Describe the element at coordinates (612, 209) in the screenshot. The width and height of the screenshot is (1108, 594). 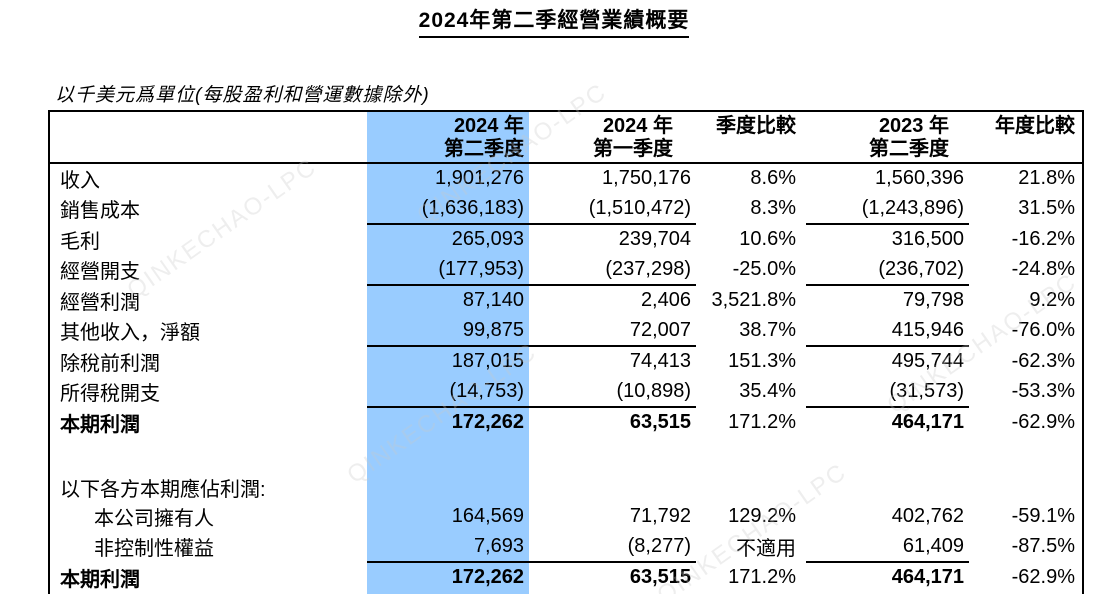
I see `val-2024q1: (1,510,472)` at that location.